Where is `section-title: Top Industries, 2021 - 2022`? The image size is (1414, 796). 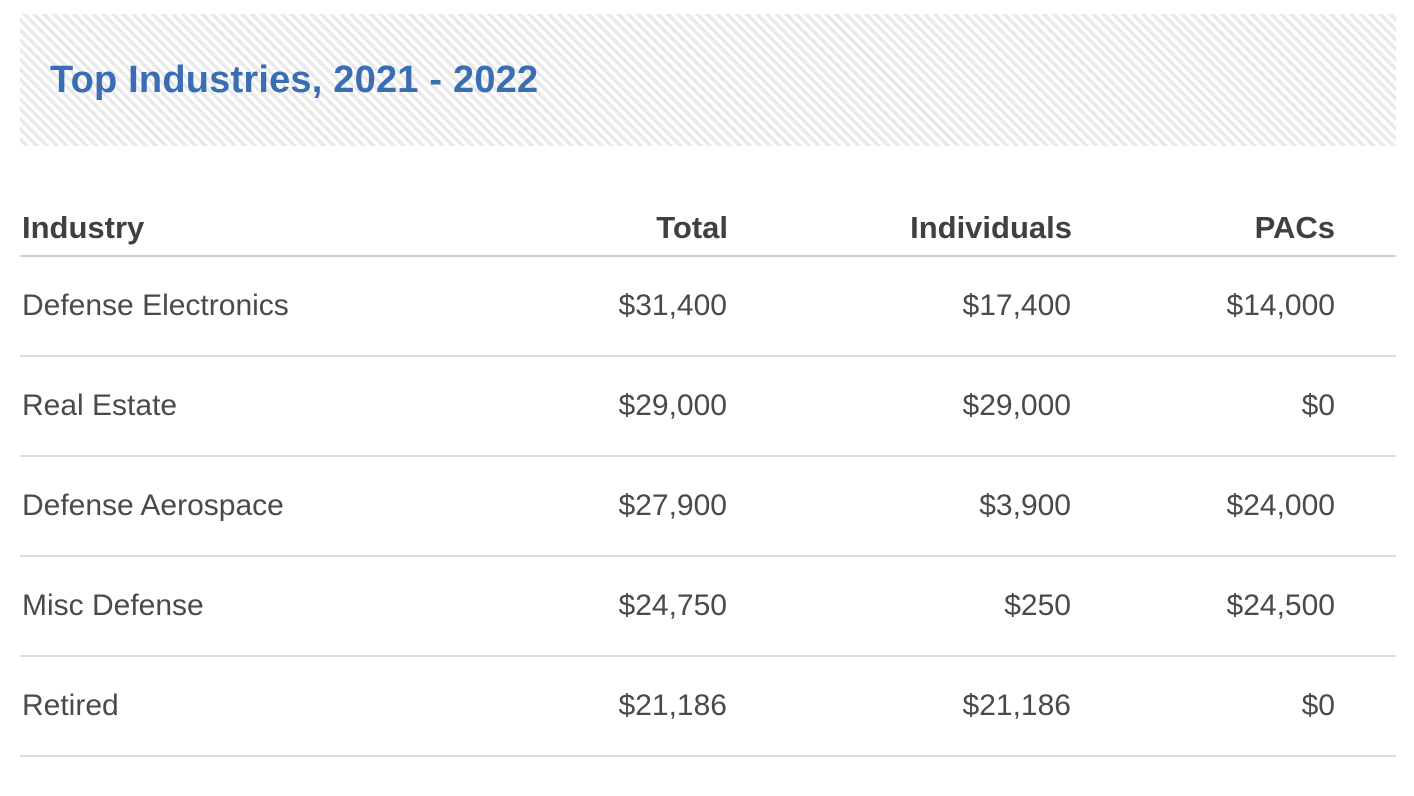 section-title: Top Industries, 2021 - 2022 is located at coordinates (294, 79).